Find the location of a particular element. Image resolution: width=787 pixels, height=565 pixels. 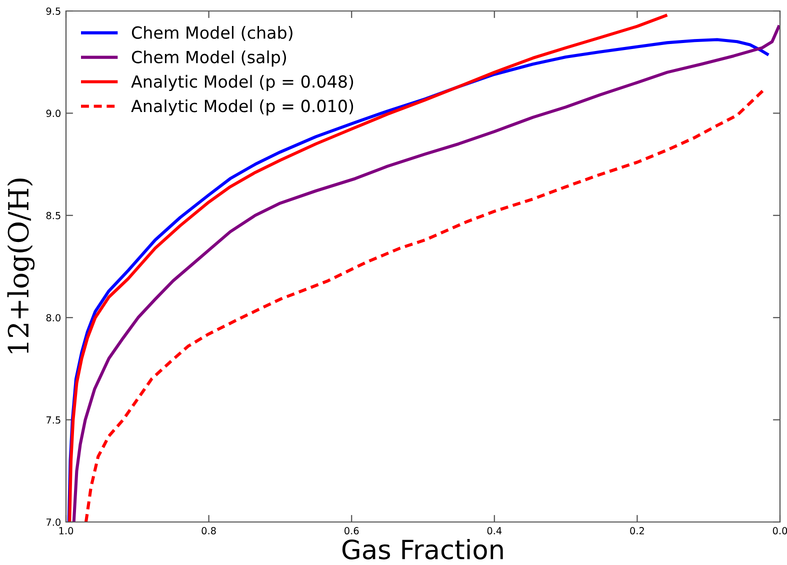

y-tick-label: 7.0 is located at coordinates (53, 522).